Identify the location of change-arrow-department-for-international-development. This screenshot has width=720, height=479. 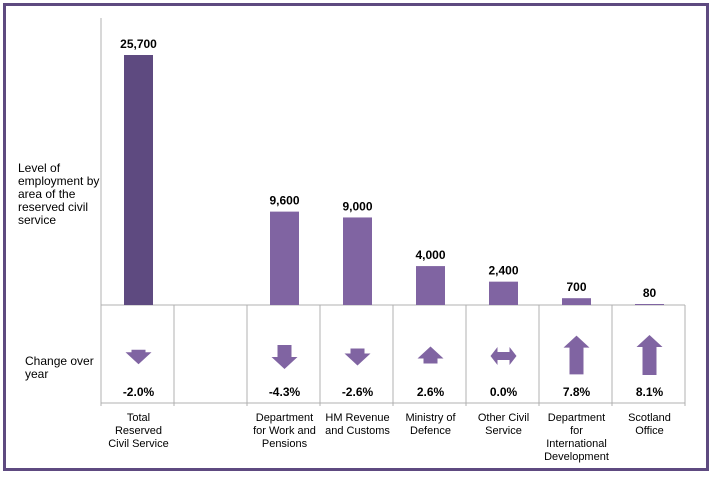
(576, 355).